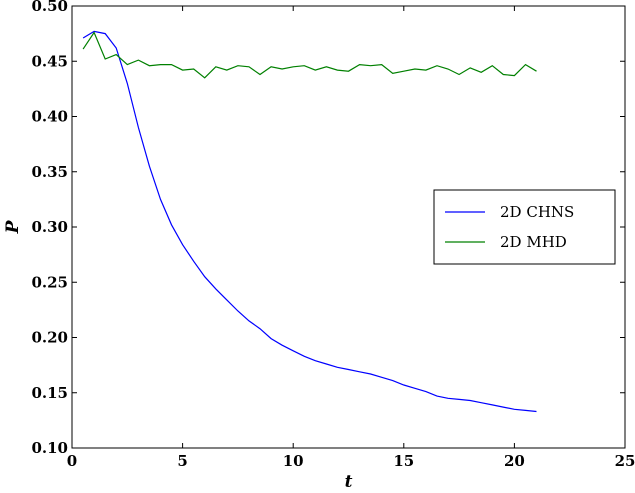  What do you see at coordinates (72, 461) in the screenshot?
I see `x-tick-label: 0` at bounding box center [72, 461].